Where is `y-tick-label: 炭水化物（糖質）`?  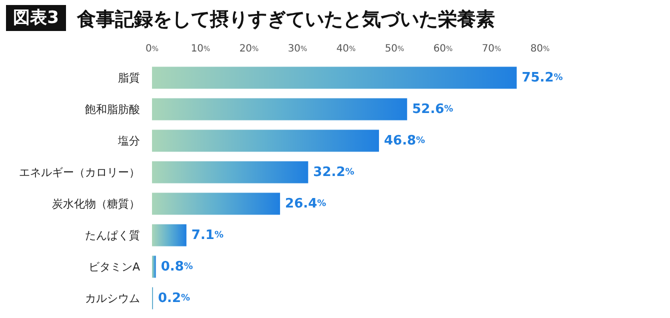
y-tick-label: 炭水化物（糖質） is located at coordinates (96, 203).